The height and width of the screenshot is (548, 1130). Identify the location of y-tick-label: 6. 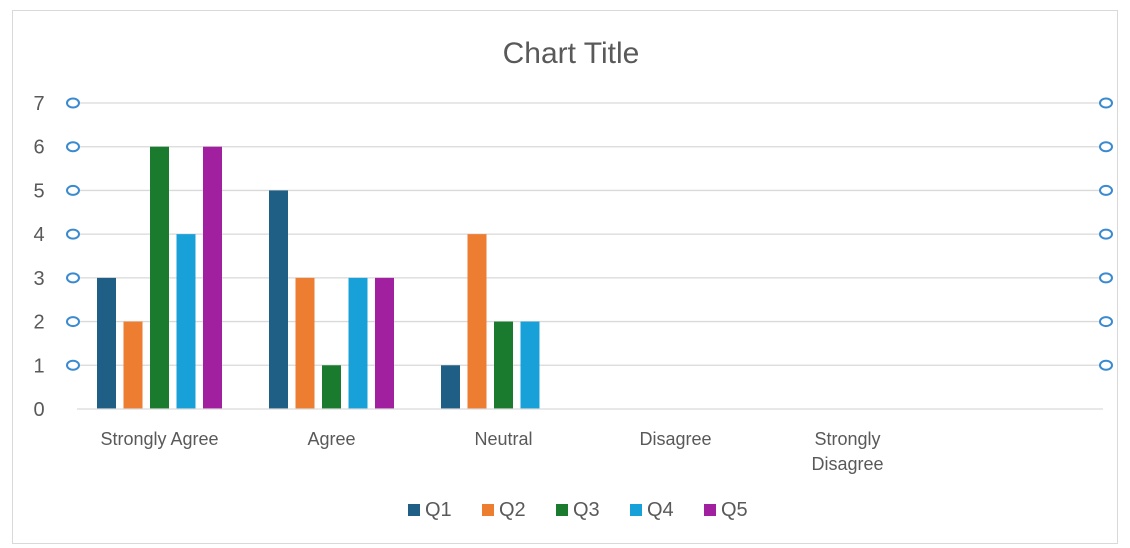
(38, 148).